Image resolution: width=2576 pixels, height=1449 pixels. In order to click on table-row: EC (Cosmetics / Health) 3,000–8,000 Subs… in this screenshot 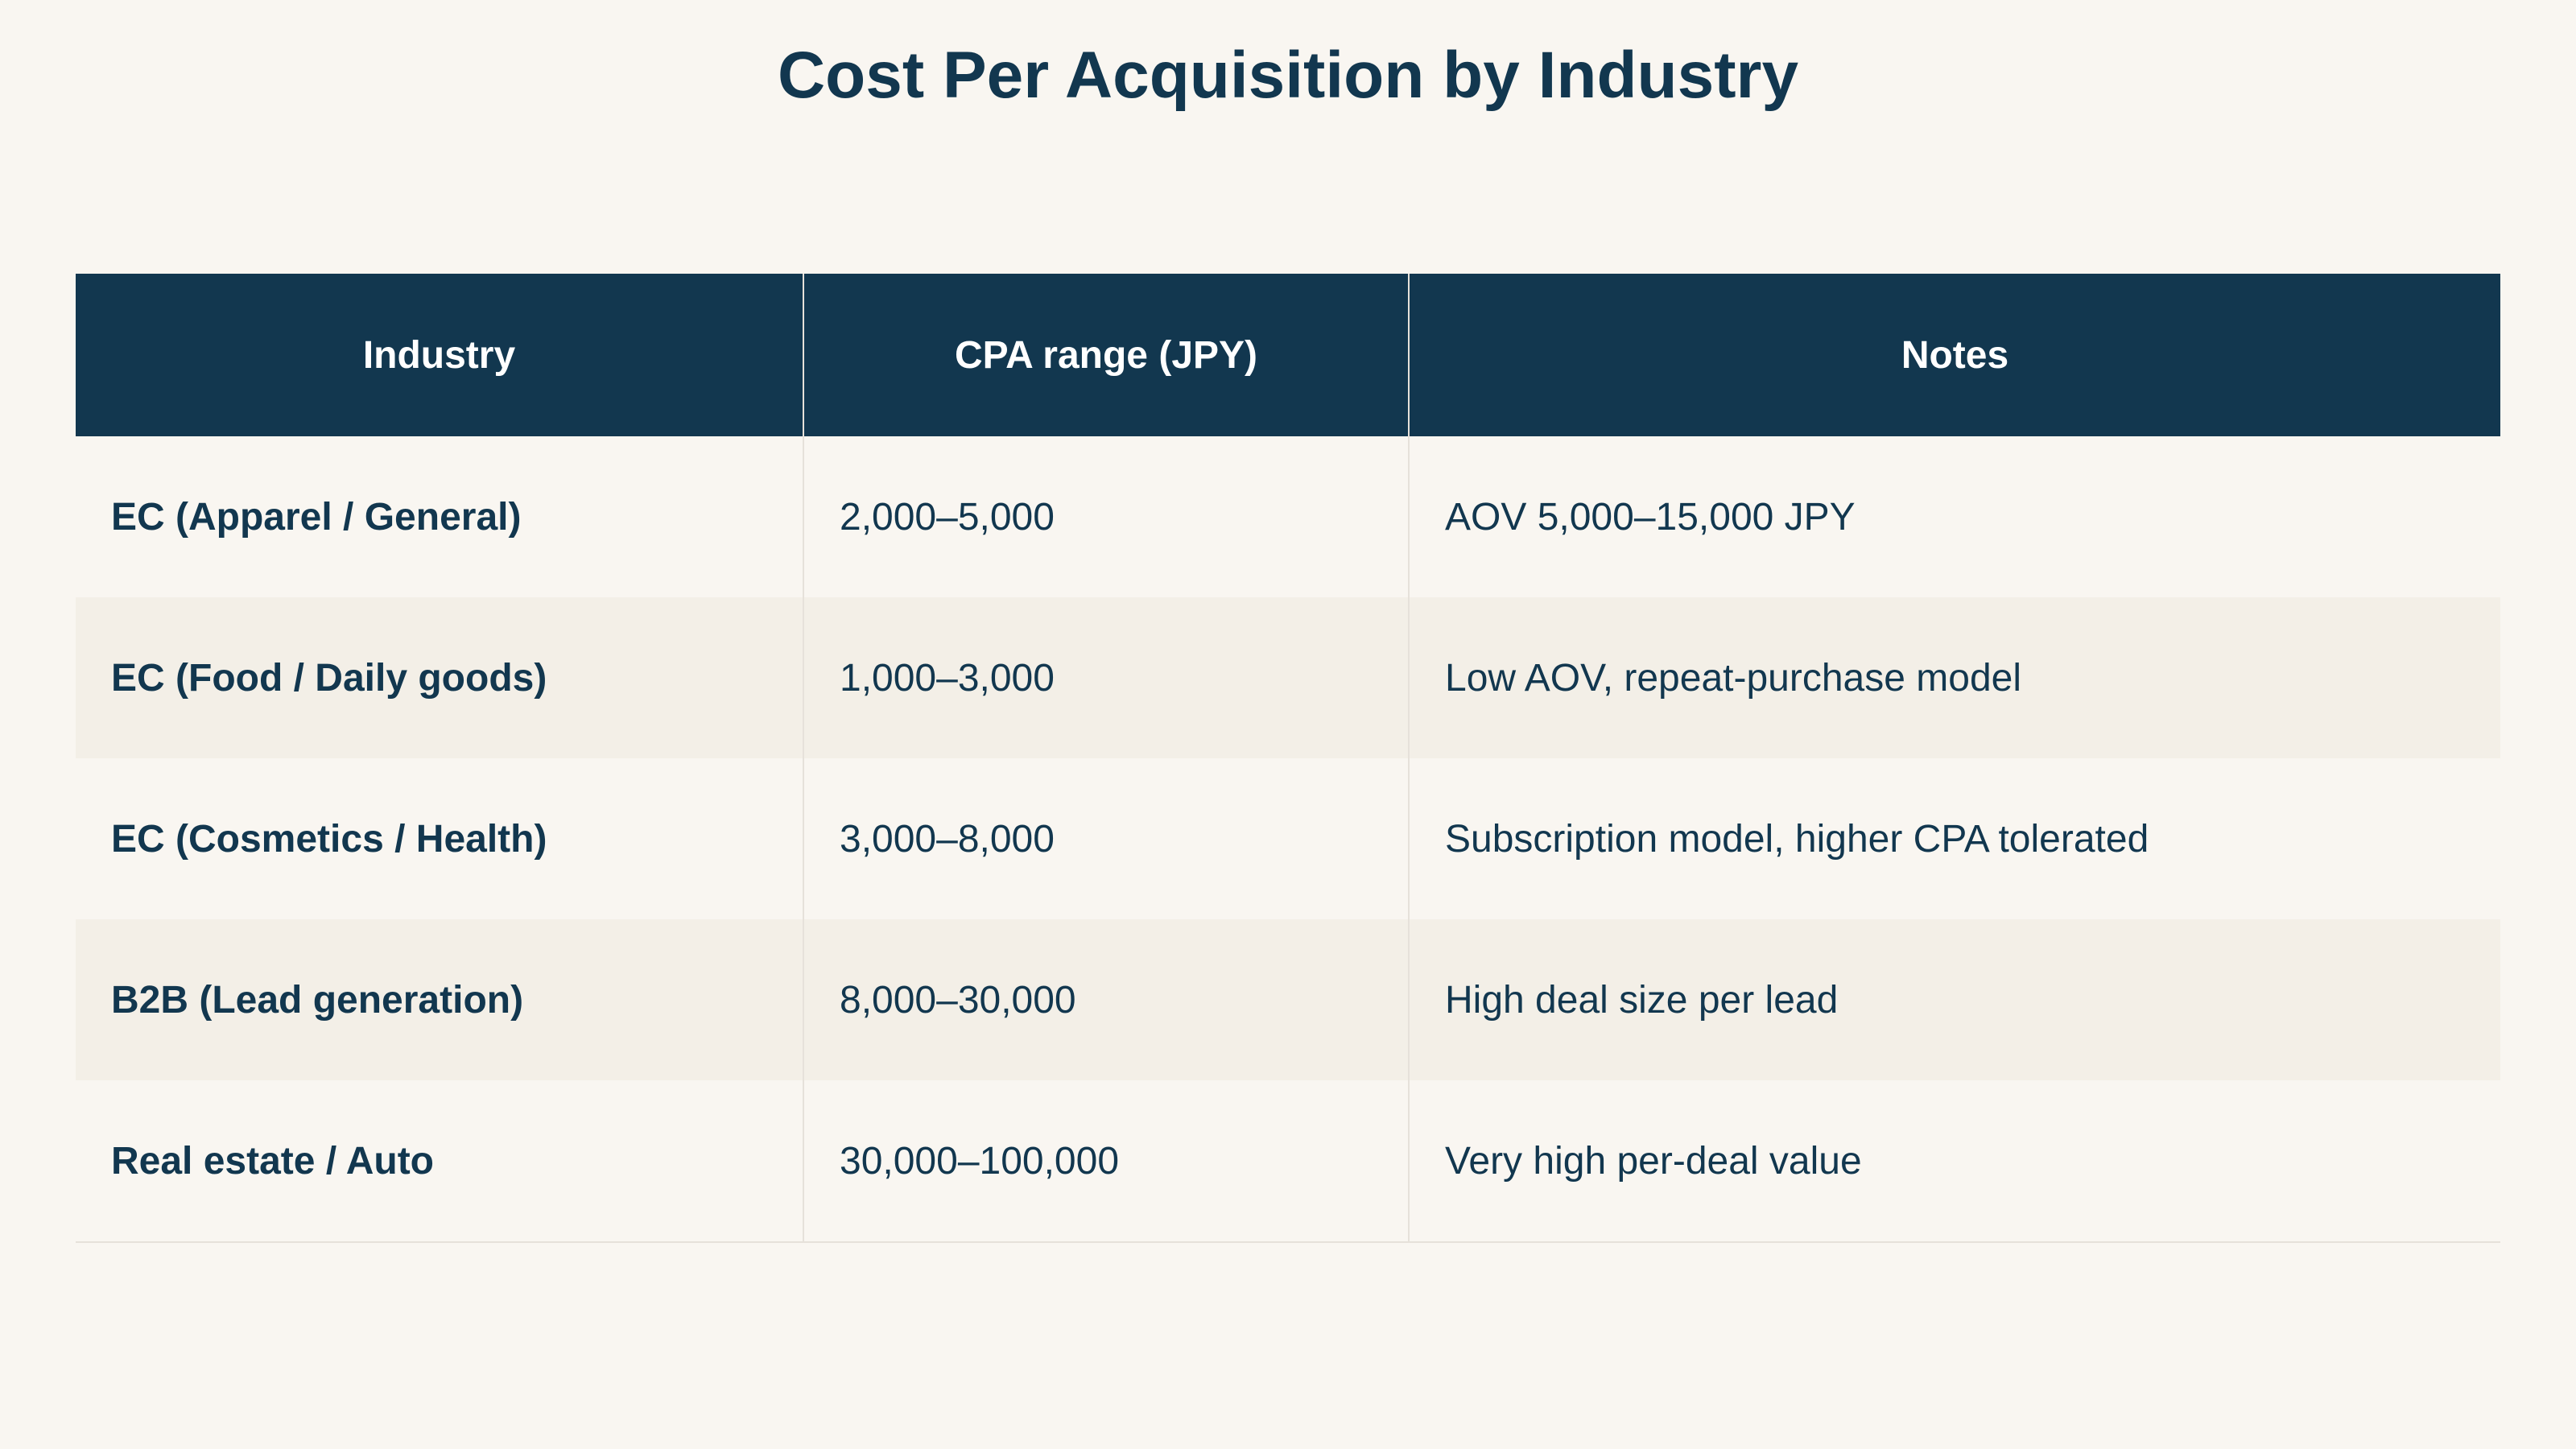, I will do `click(1288, 838)`.